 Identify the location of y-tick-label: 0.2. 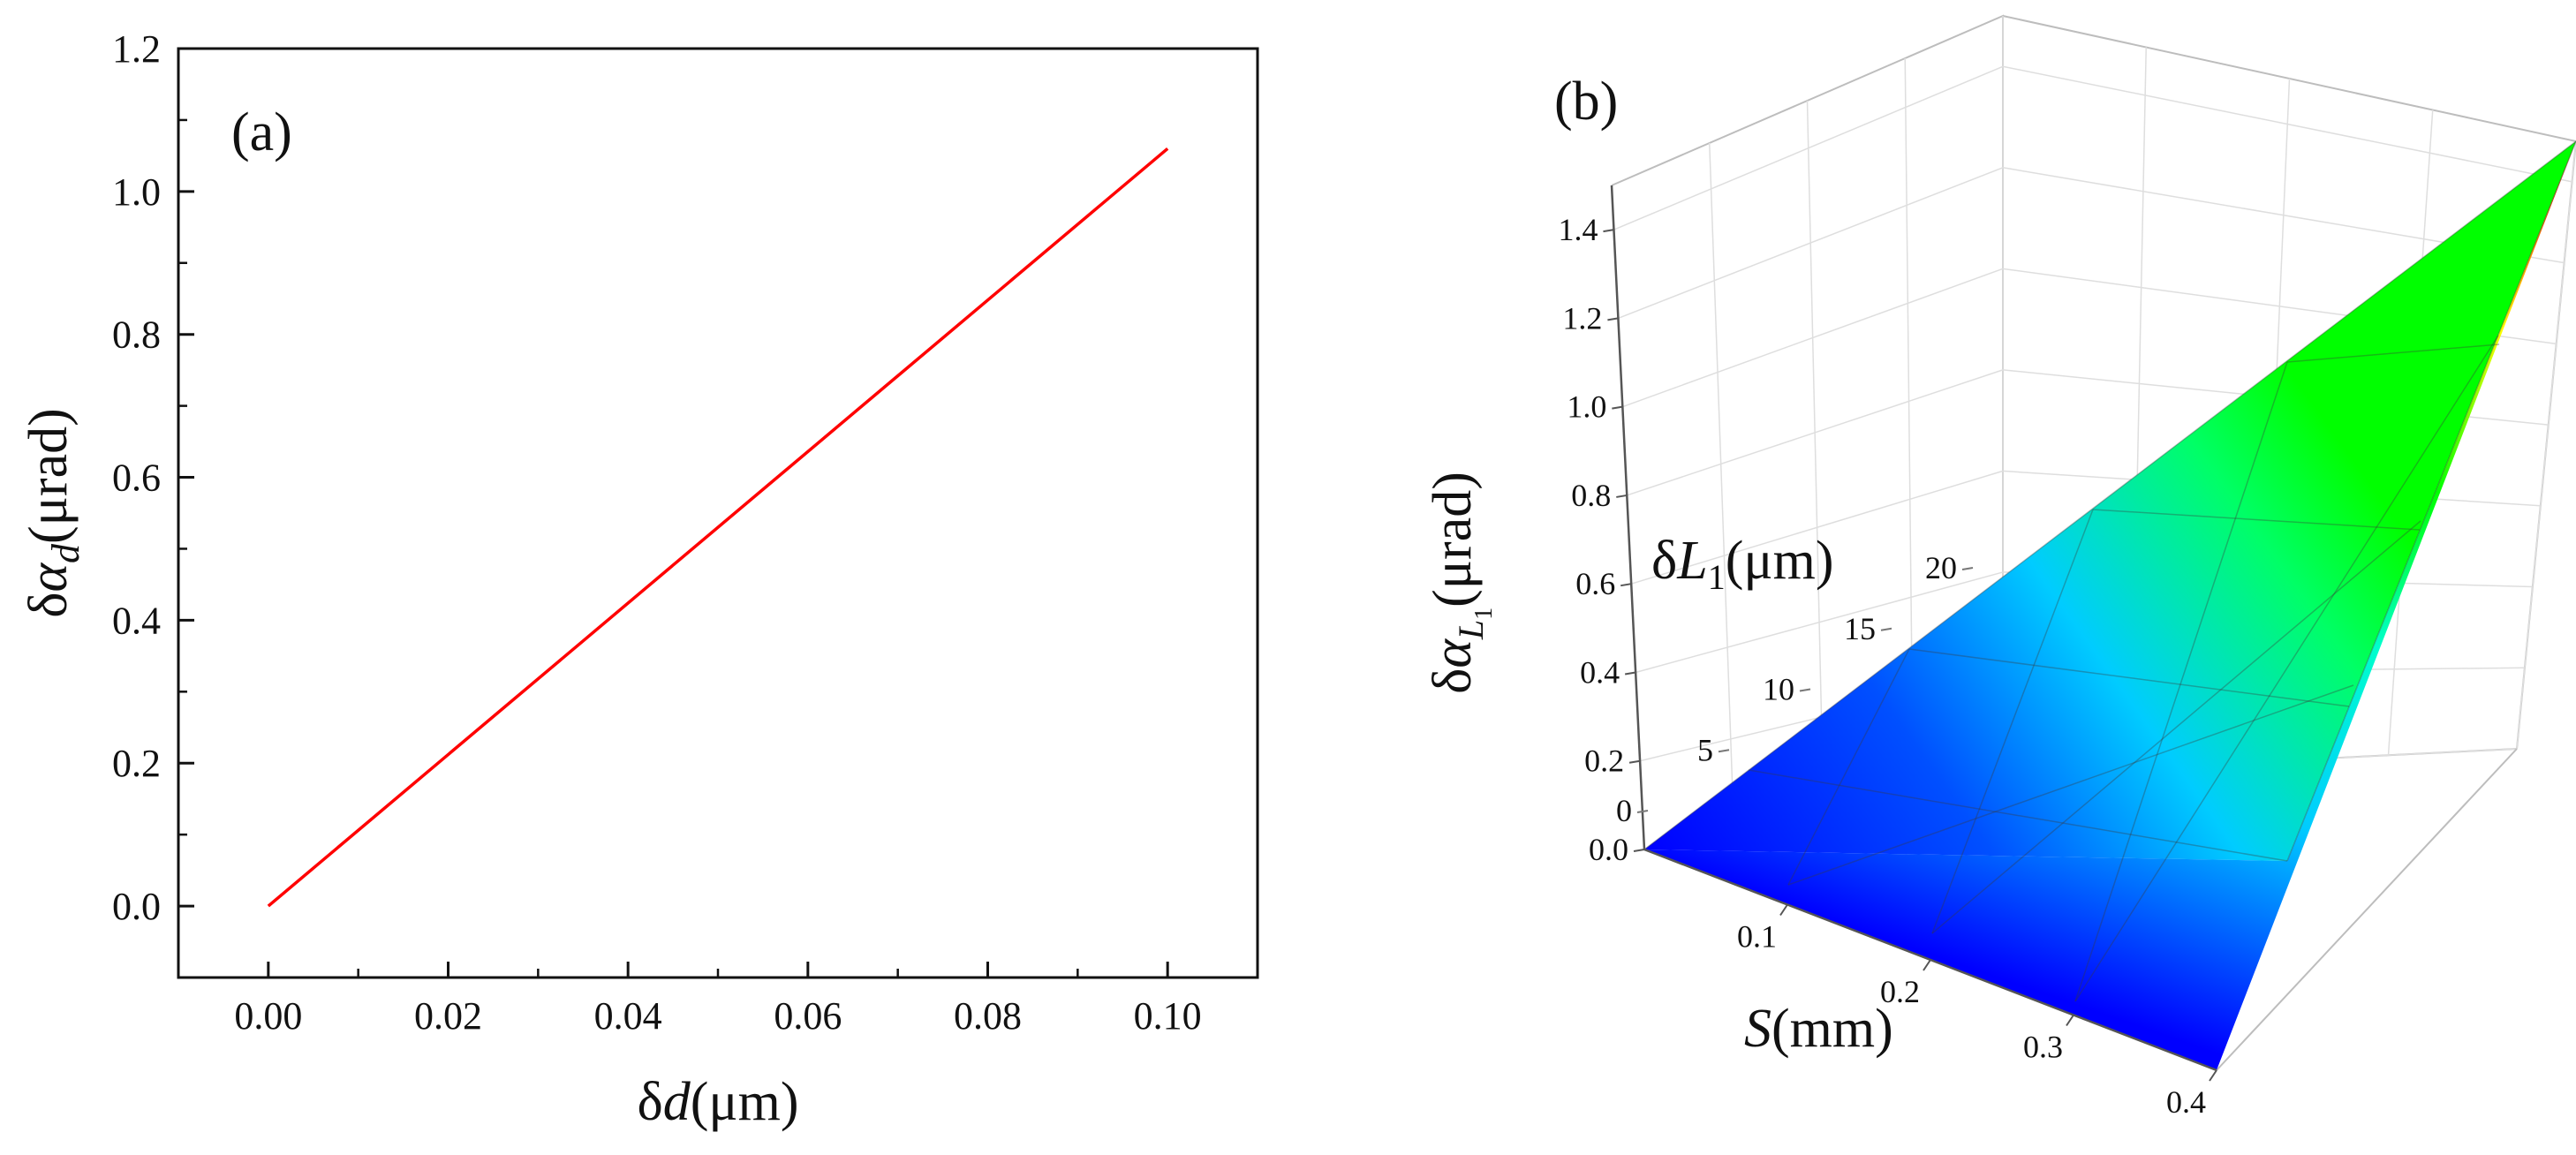
(136, 763).